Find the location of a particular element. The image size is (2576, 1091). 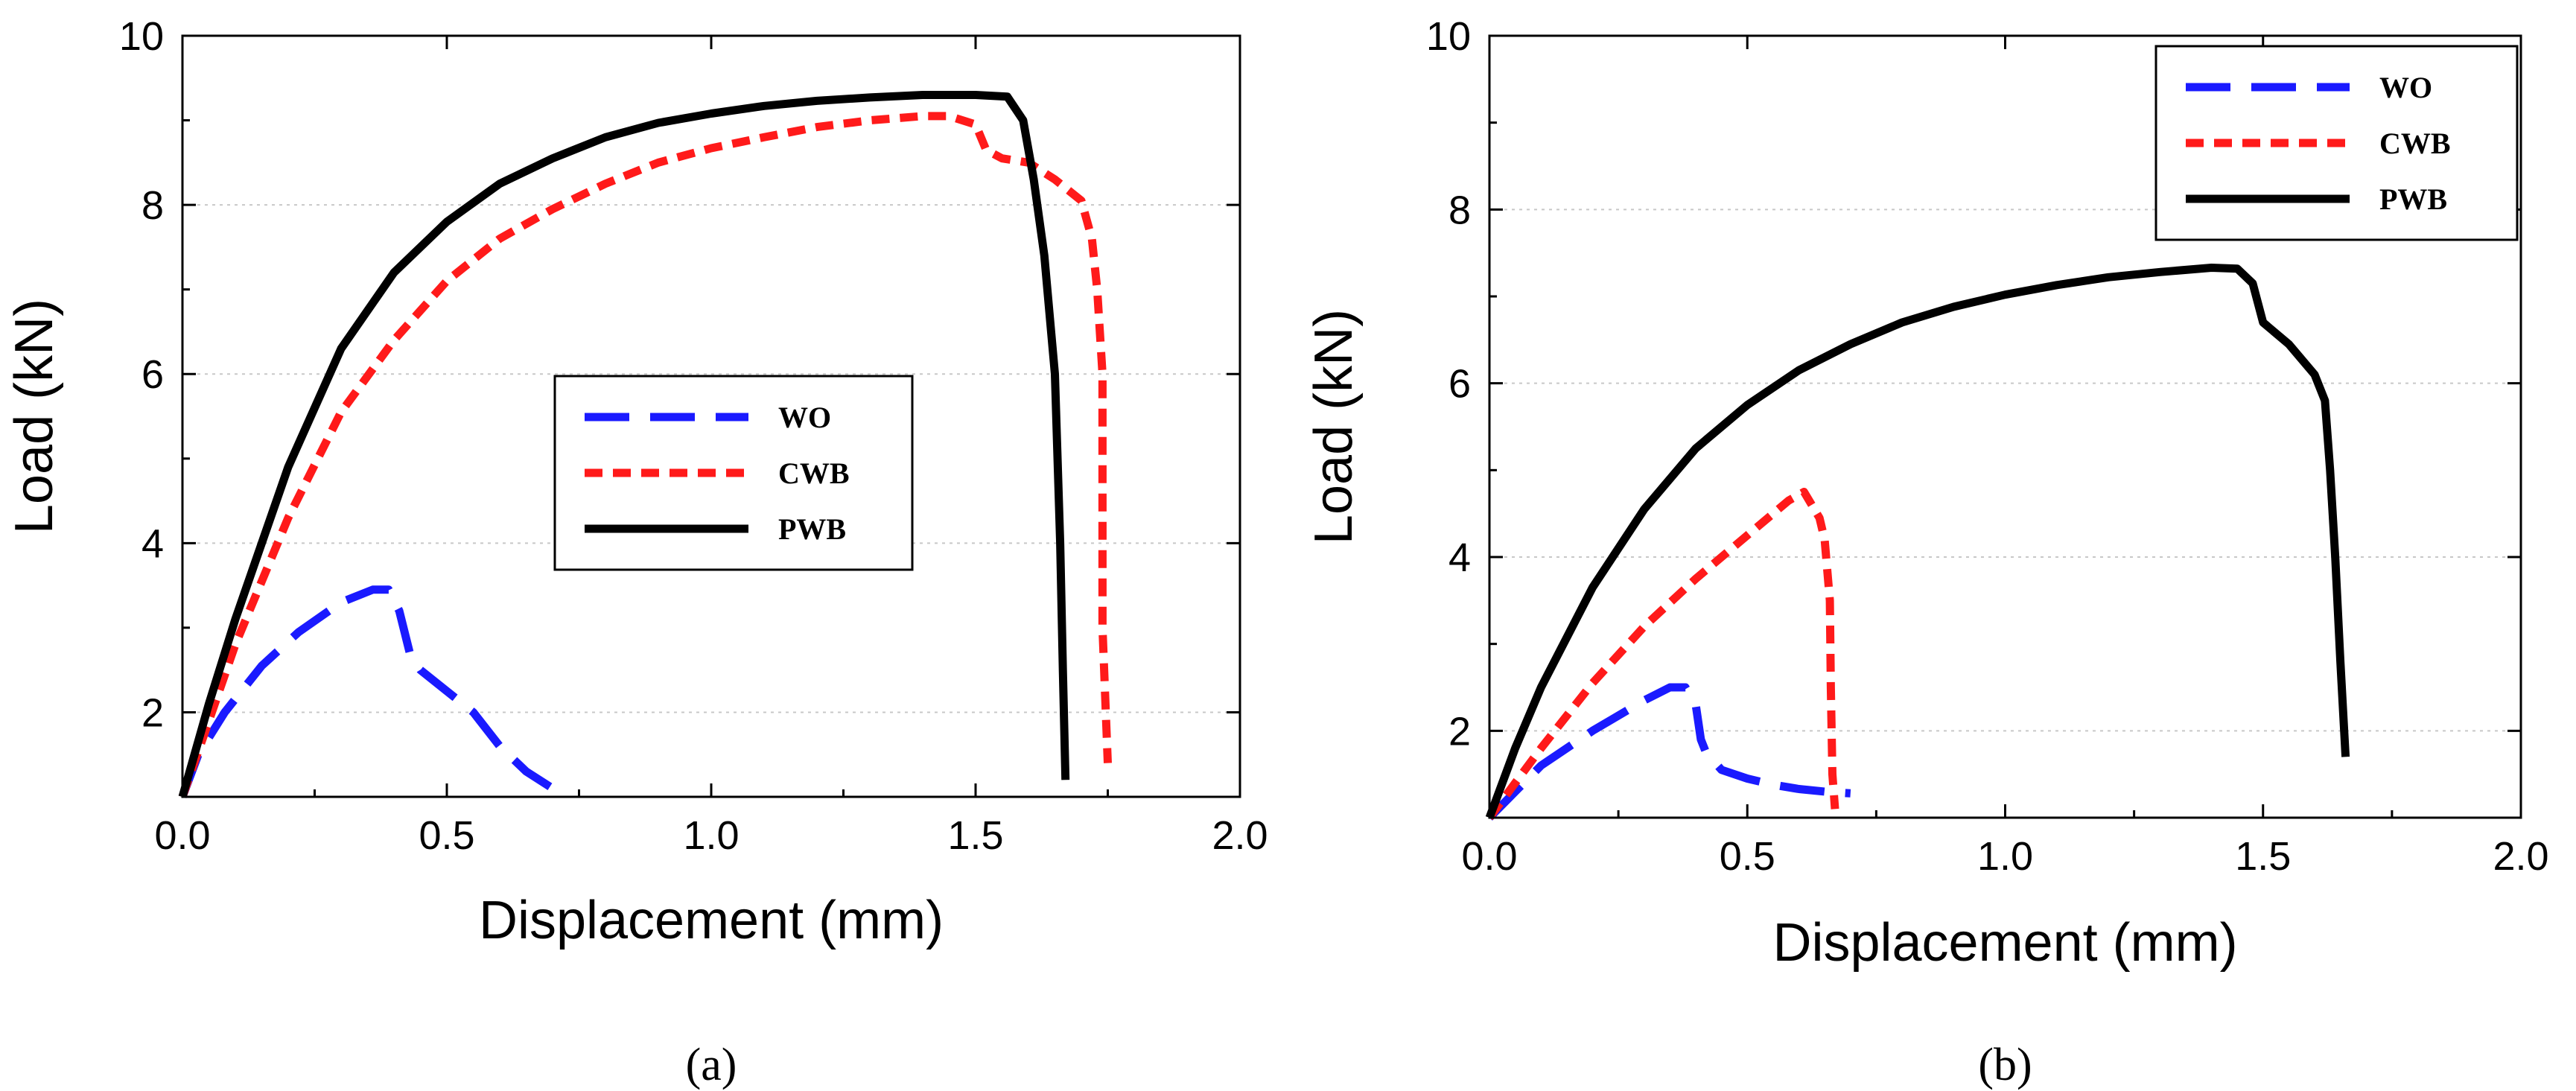

panel-caption: (a) is located at coordinates (711, 1065).